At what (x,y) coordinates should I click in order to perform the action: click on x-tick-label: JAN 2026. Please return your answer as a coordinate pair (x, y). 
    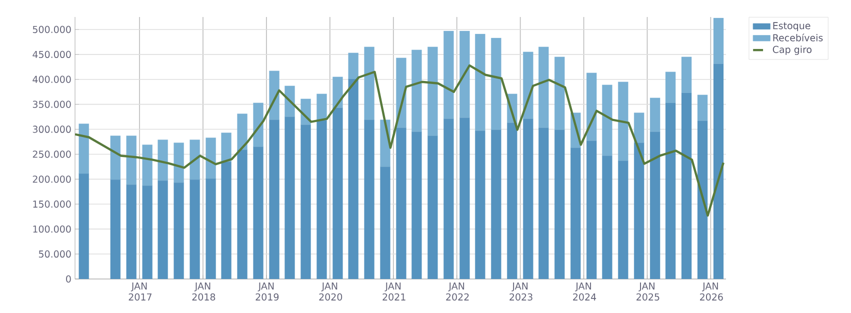
    Looking at the image, I should click on (711, 291).